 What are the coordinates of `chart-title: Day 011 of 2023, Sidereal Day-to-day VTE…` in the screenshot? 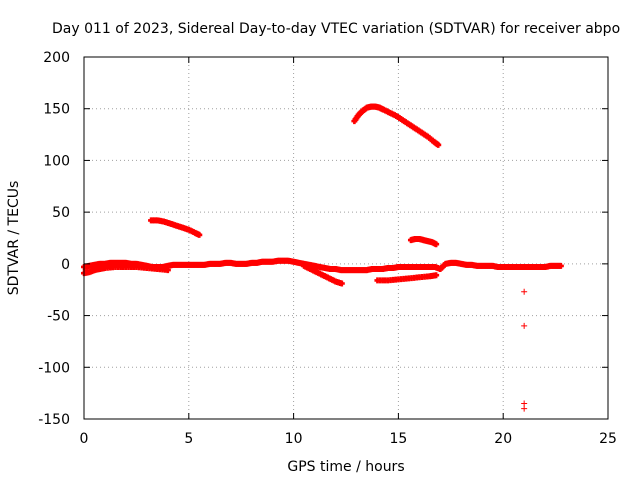 It's located at (336, 29).